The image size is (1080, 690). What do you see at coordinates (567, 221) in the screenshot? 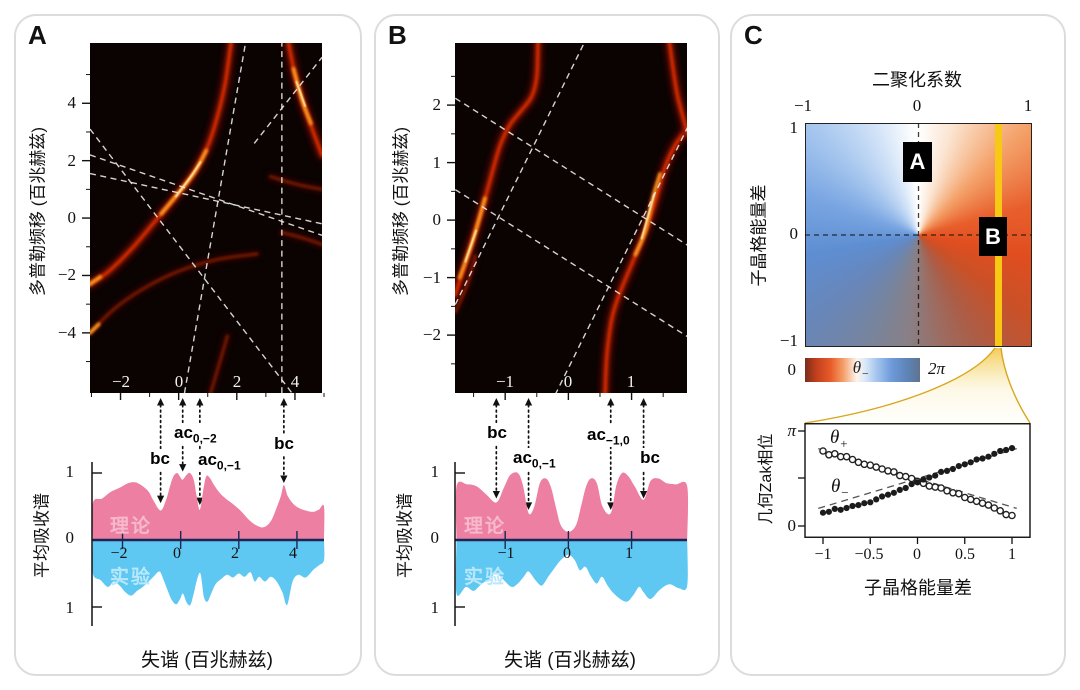
I see `doppler-heatmap-b` at bounding box center [567, 221].